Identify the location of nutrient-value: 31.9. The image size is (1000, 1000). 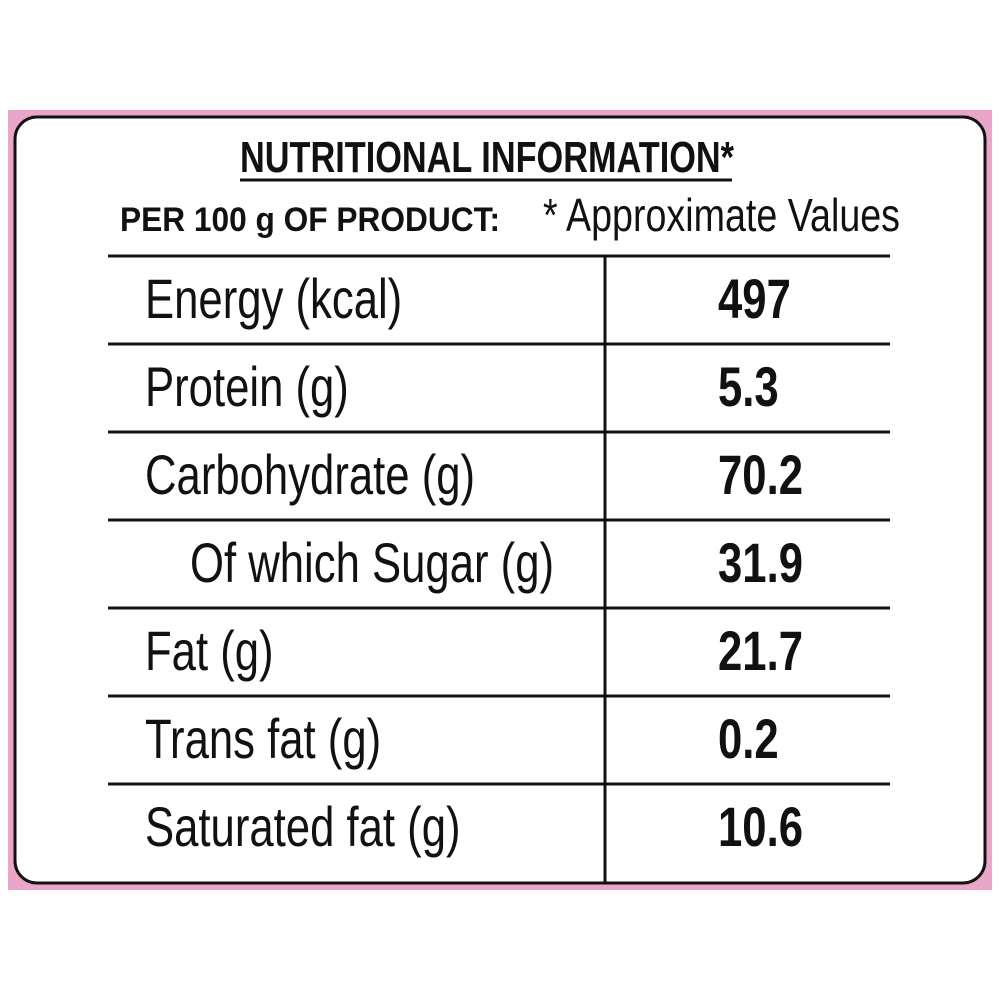
(760, 563).